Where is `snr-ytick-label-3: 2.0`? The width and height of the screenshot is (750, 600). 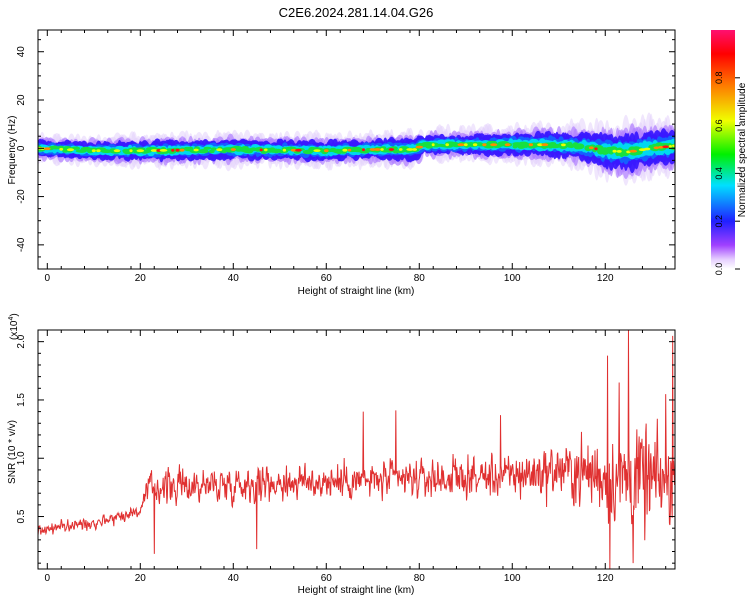
snr-ytick-label-3: 2.0 is located at coordinates (21, 341).